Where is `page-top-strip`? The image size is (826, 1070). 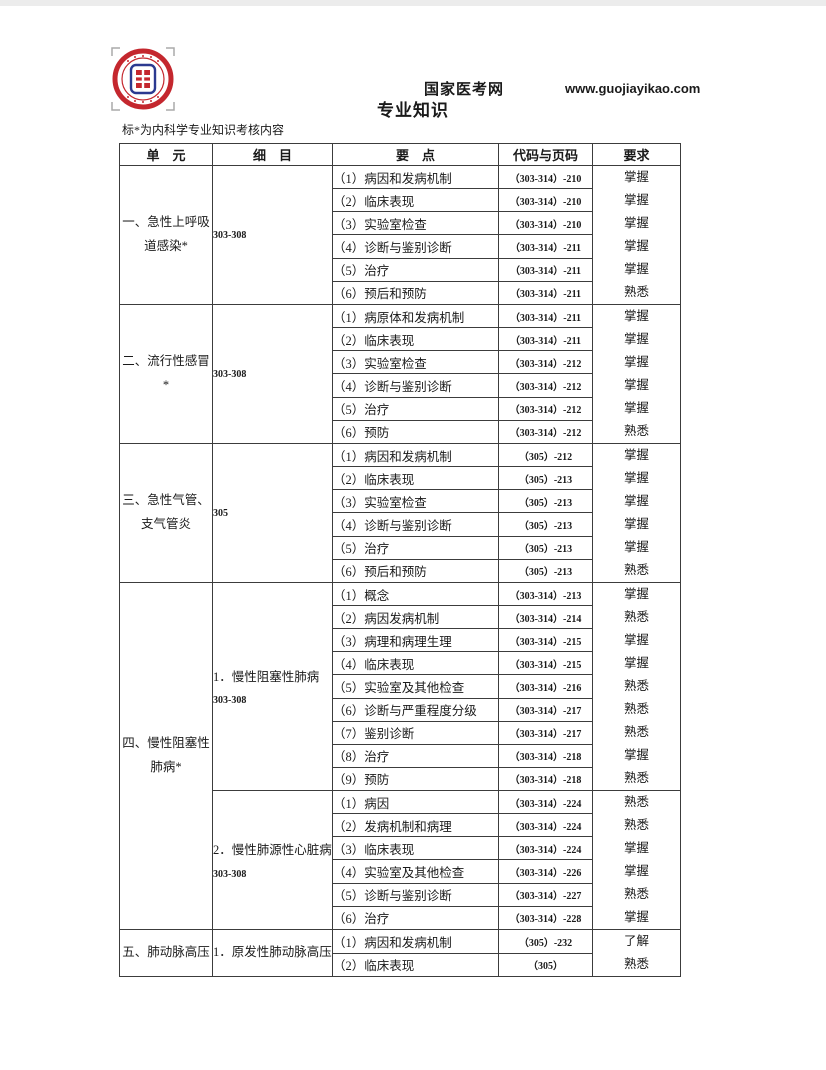
page-top-strip is located at coordinates (413, 3).